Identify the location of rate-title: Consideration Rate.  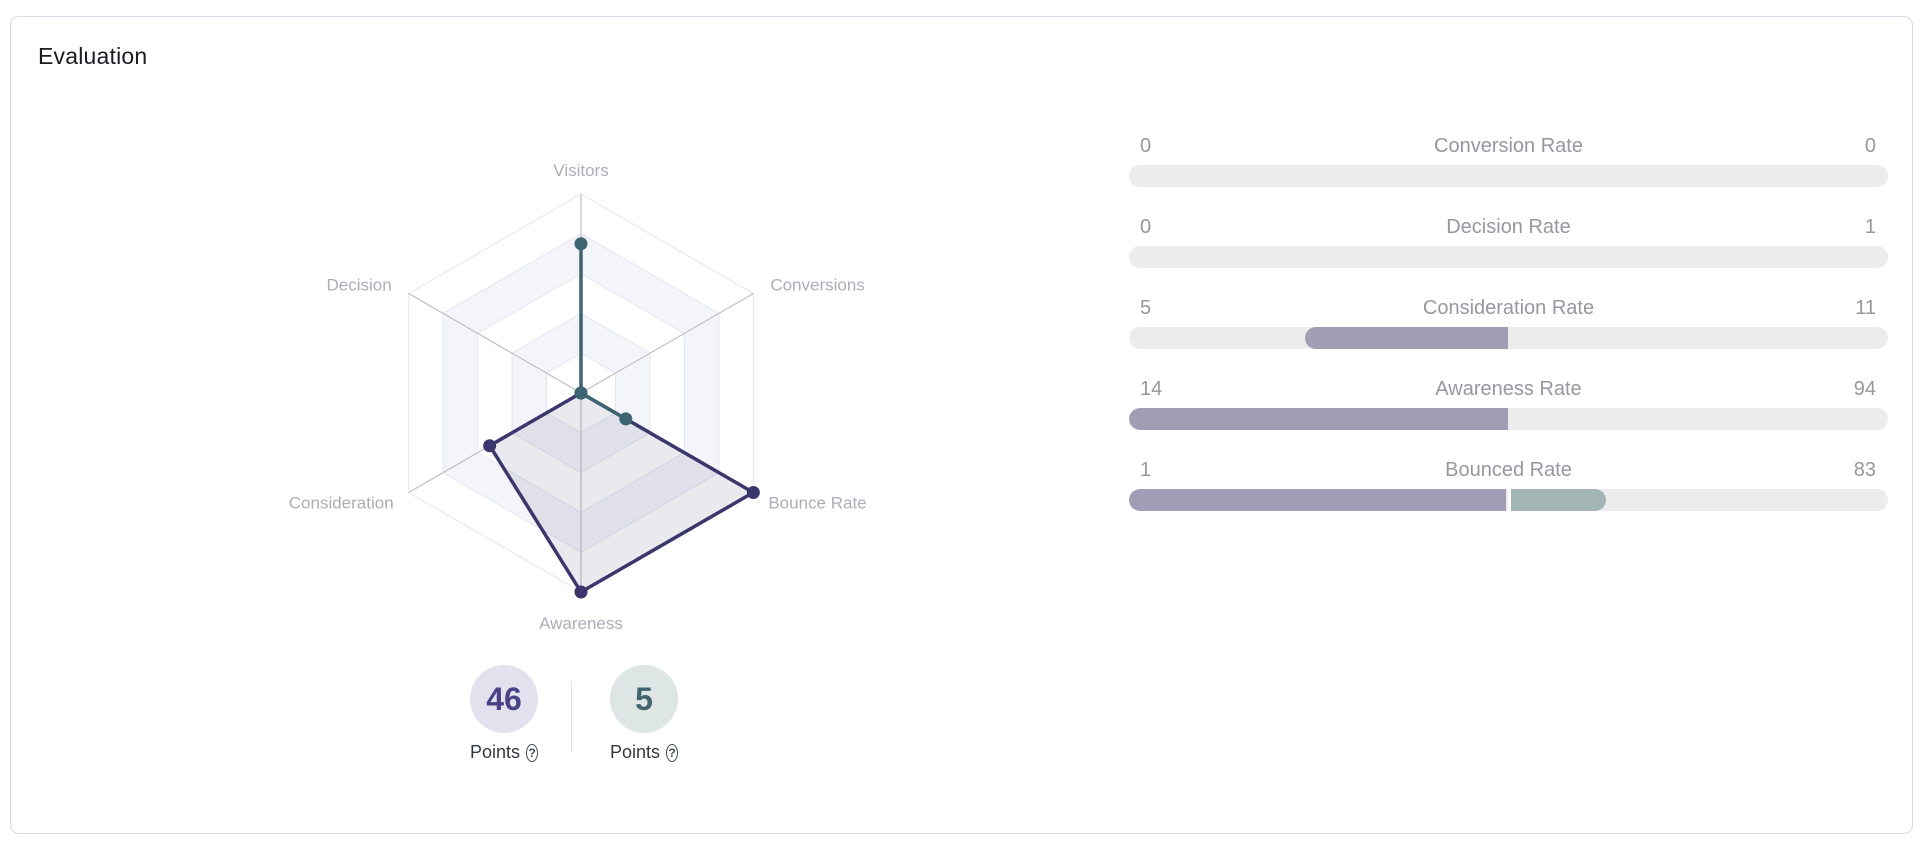
(1508, 308).